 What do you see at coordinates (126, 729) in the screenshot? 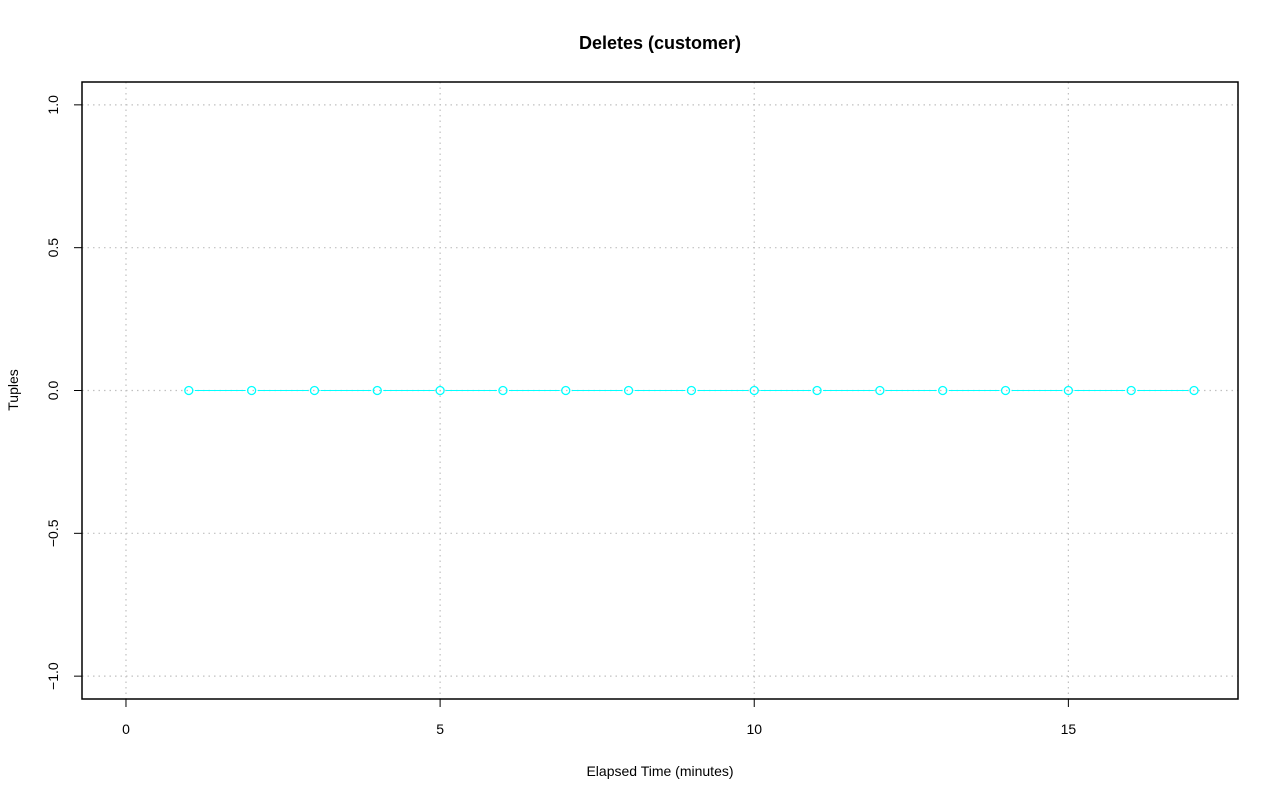
I see `x-tick-label: 0` at bounding box center [126, 729].